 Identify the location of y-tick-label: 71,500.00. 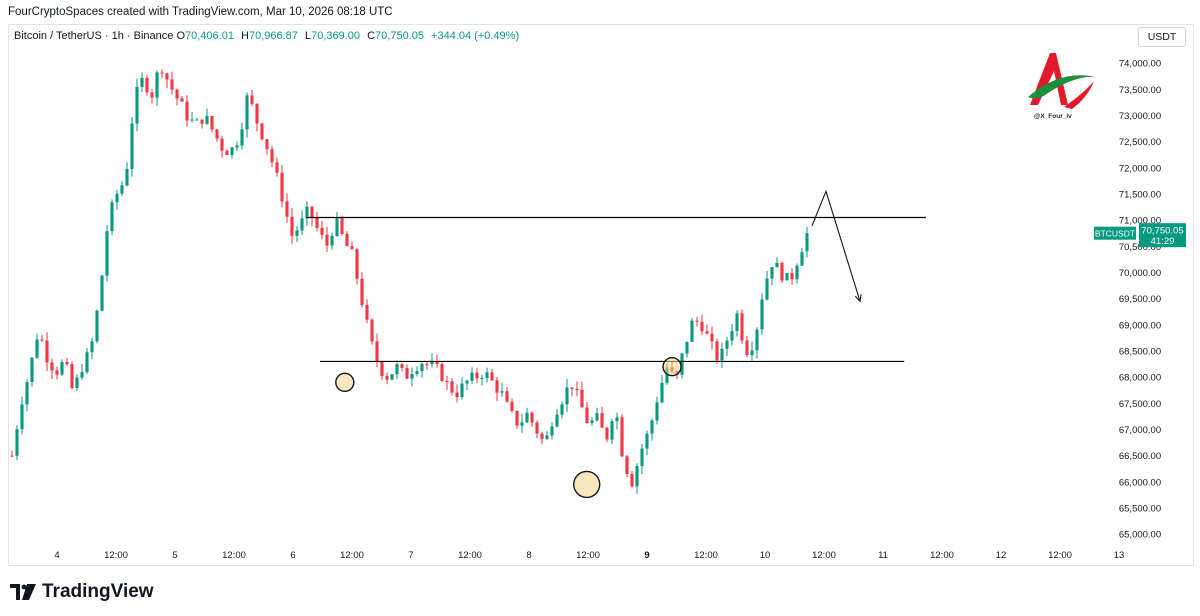
(1140, 194).